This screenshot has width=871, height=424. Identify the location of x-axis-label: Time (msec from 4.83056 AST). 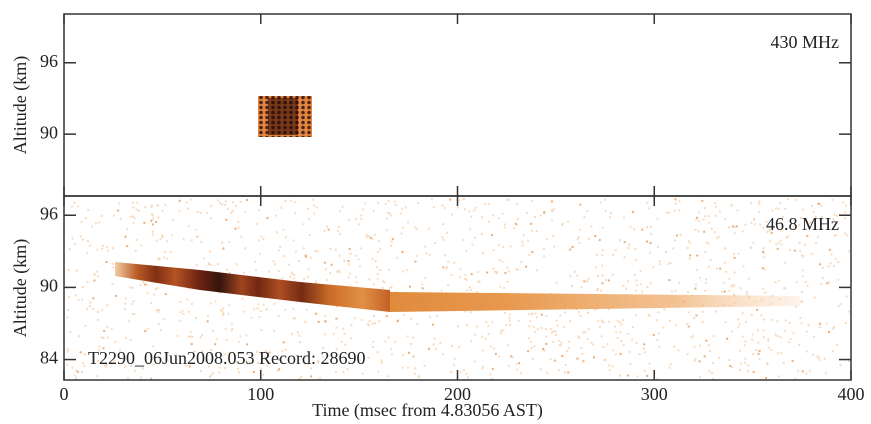
(427, 410).